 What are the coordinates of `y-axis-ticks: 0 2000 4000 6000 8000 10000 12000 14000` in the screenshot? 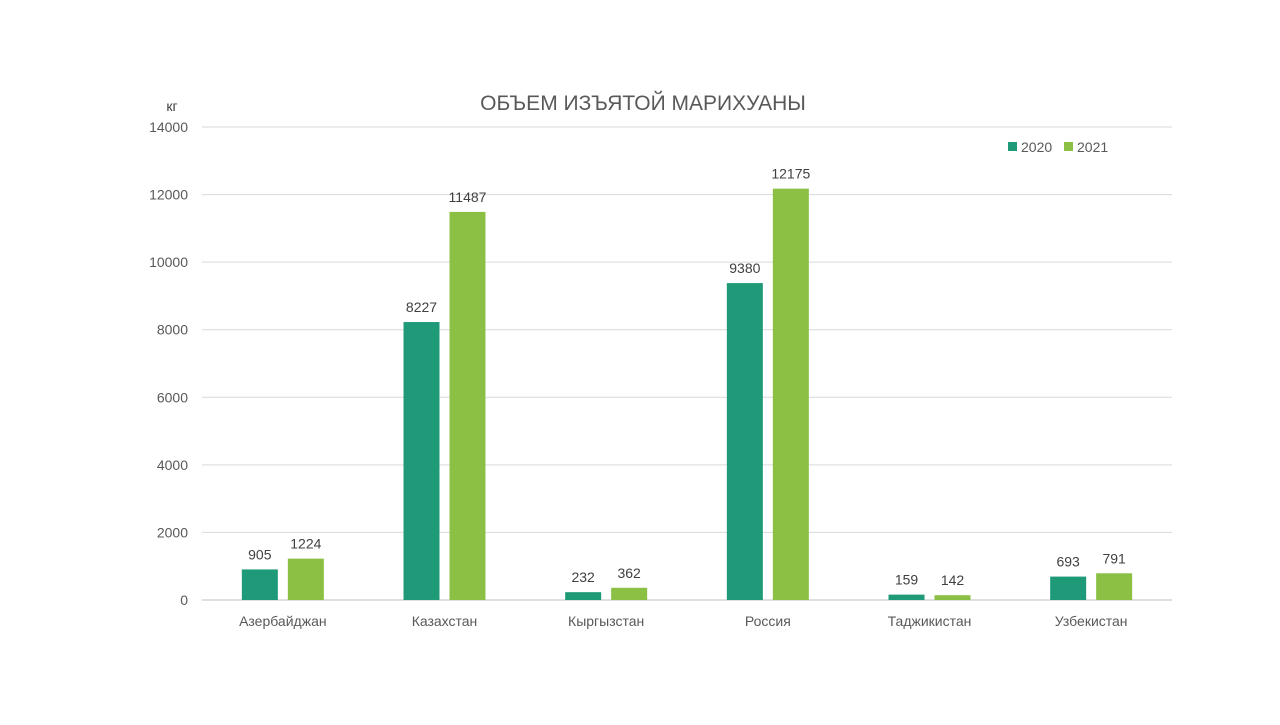 It's located at (168, 363).